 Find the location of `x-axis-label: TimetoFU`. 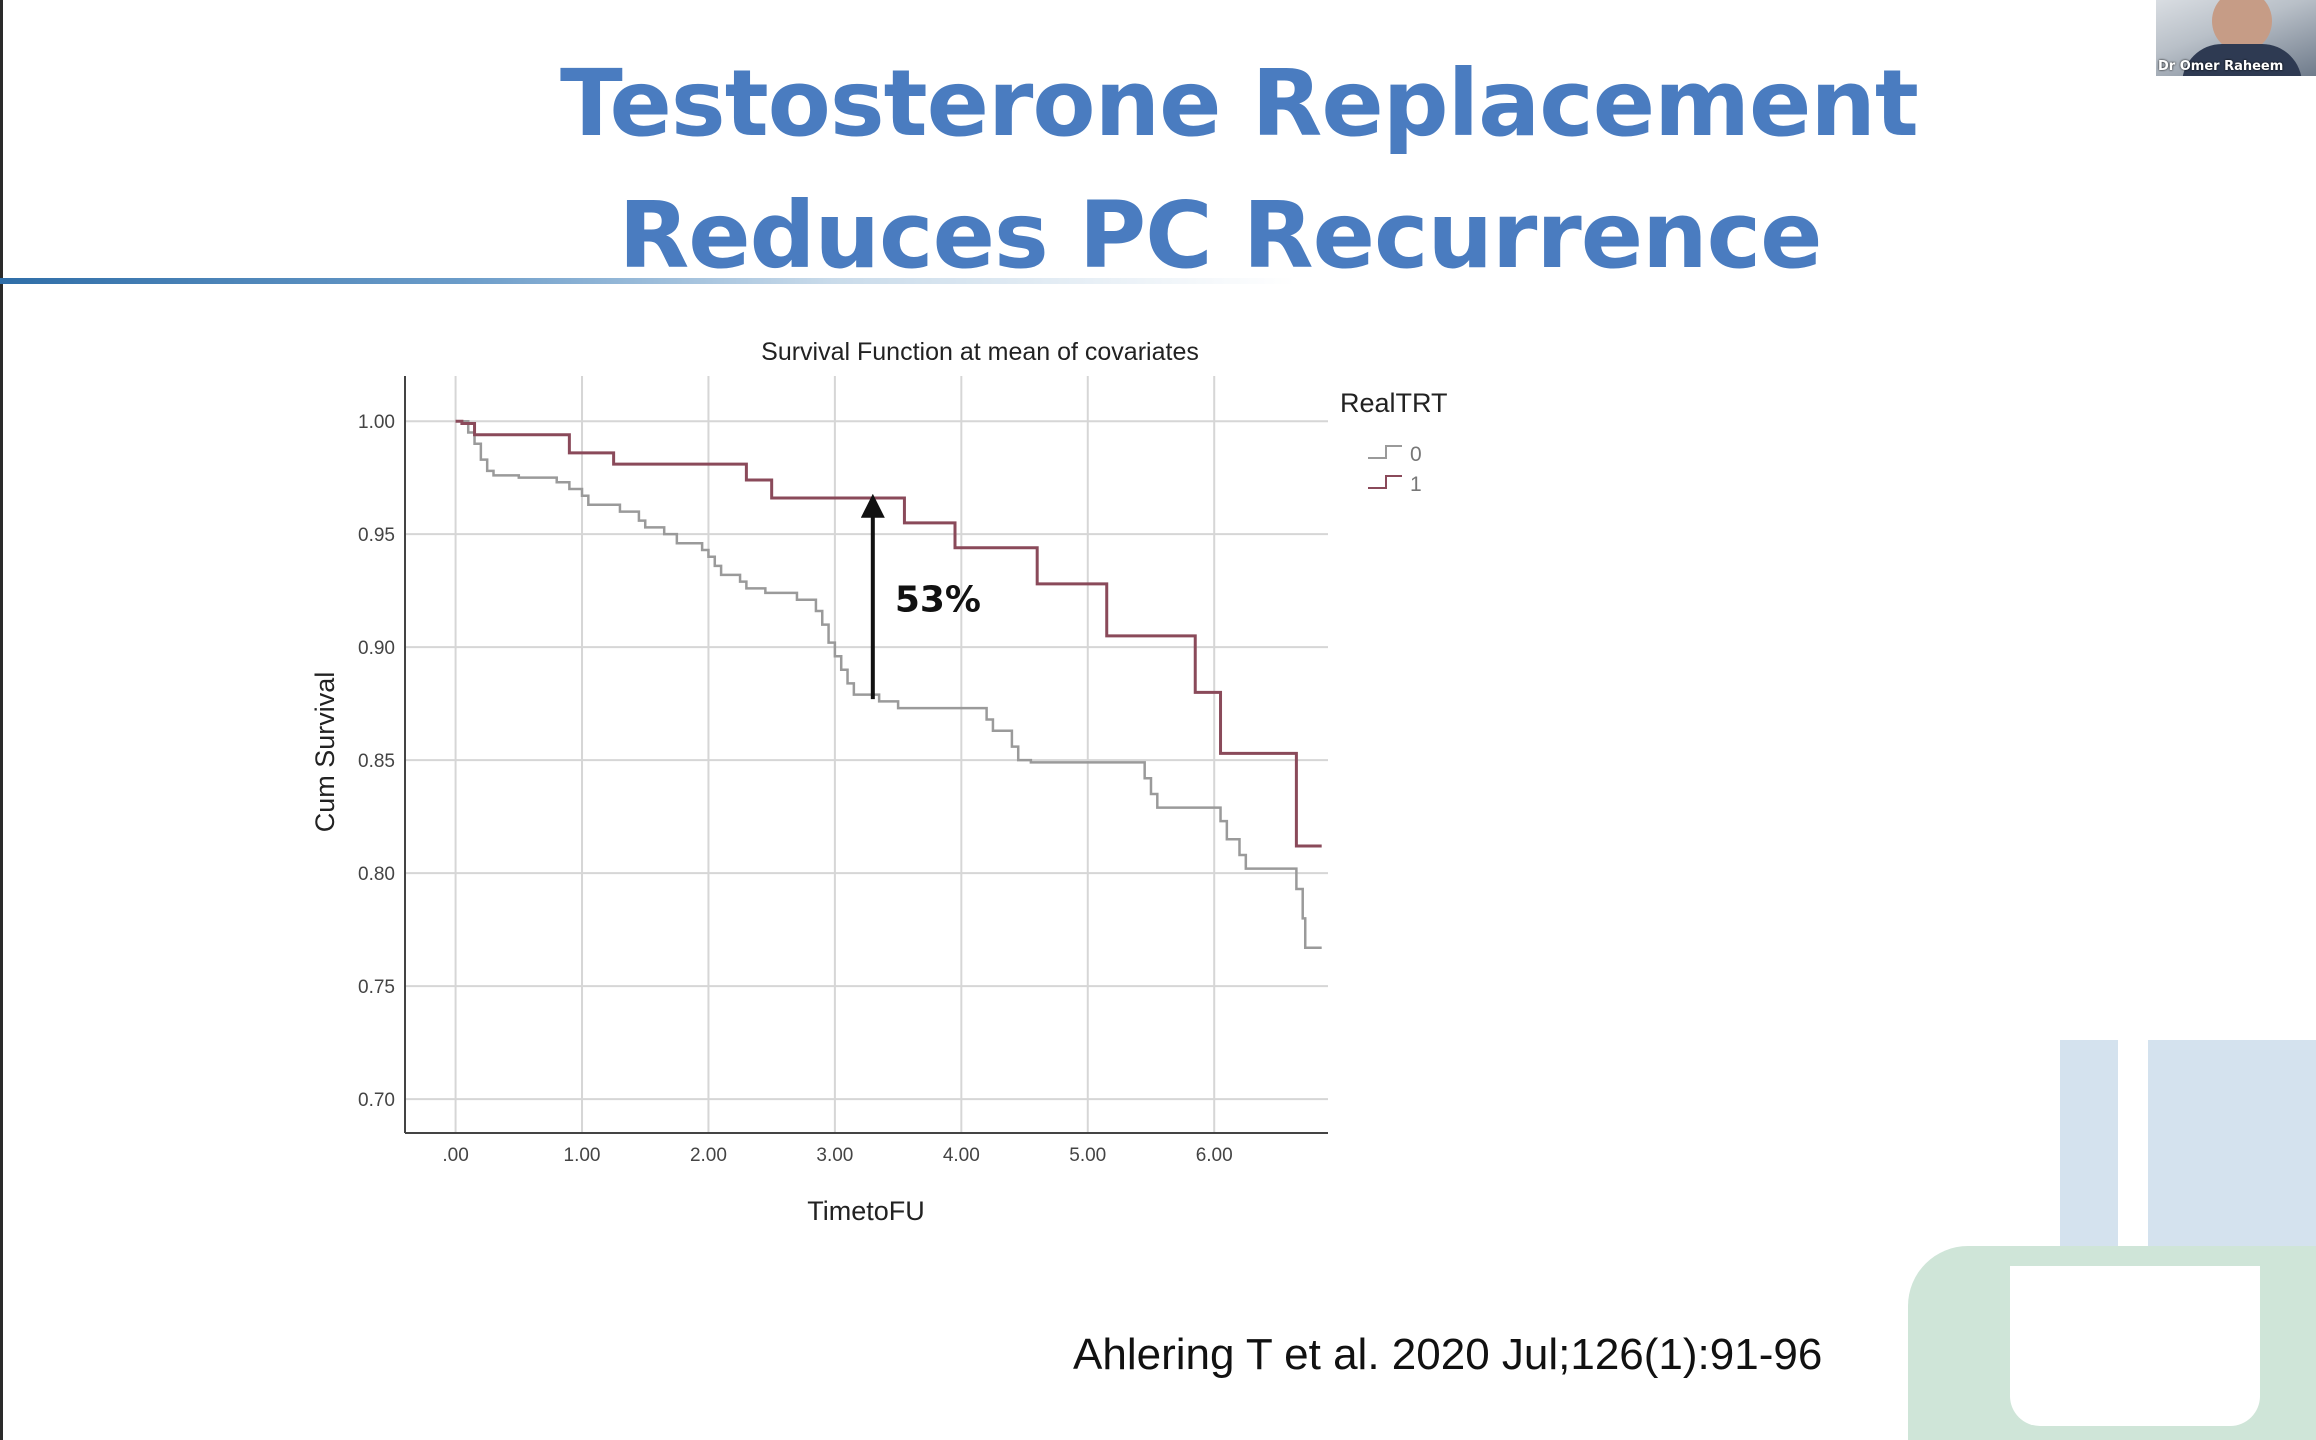

x-axis-label: TimetoFU is located at coordinates (866, 1211).